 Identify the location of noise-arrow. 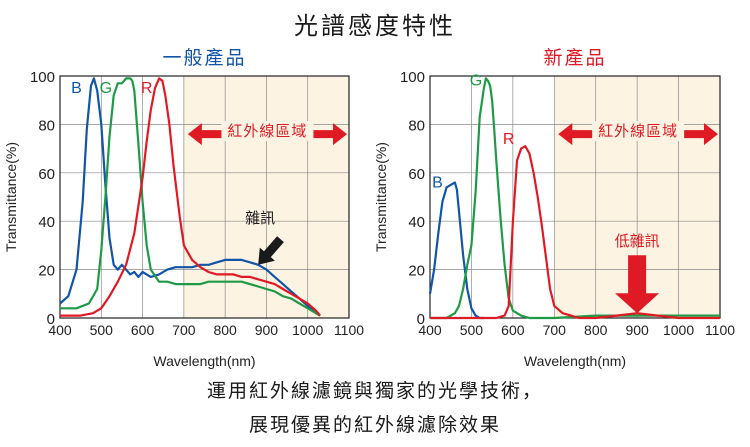
(271, 250).